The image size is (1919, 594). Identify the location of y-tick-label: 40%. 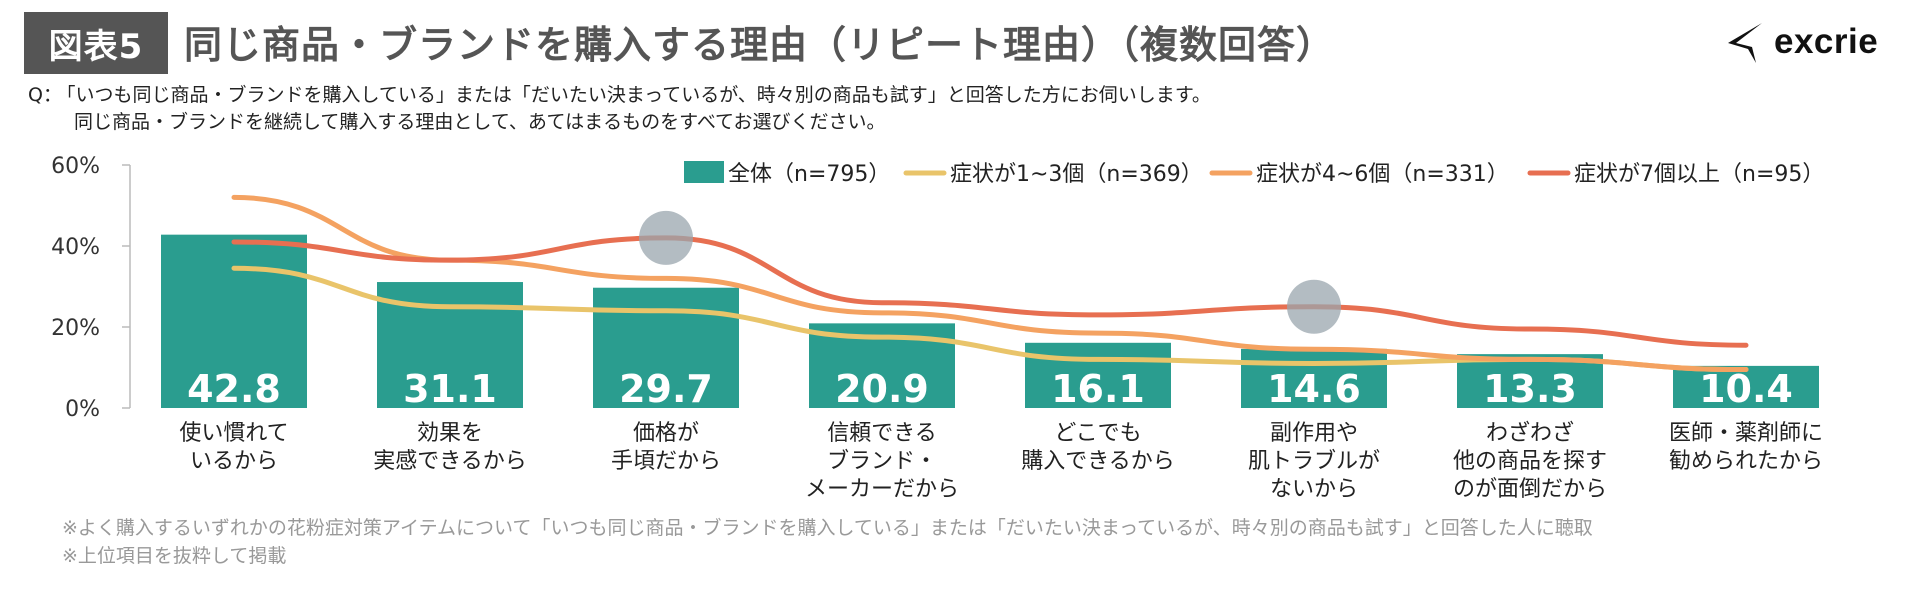
(75, 247).